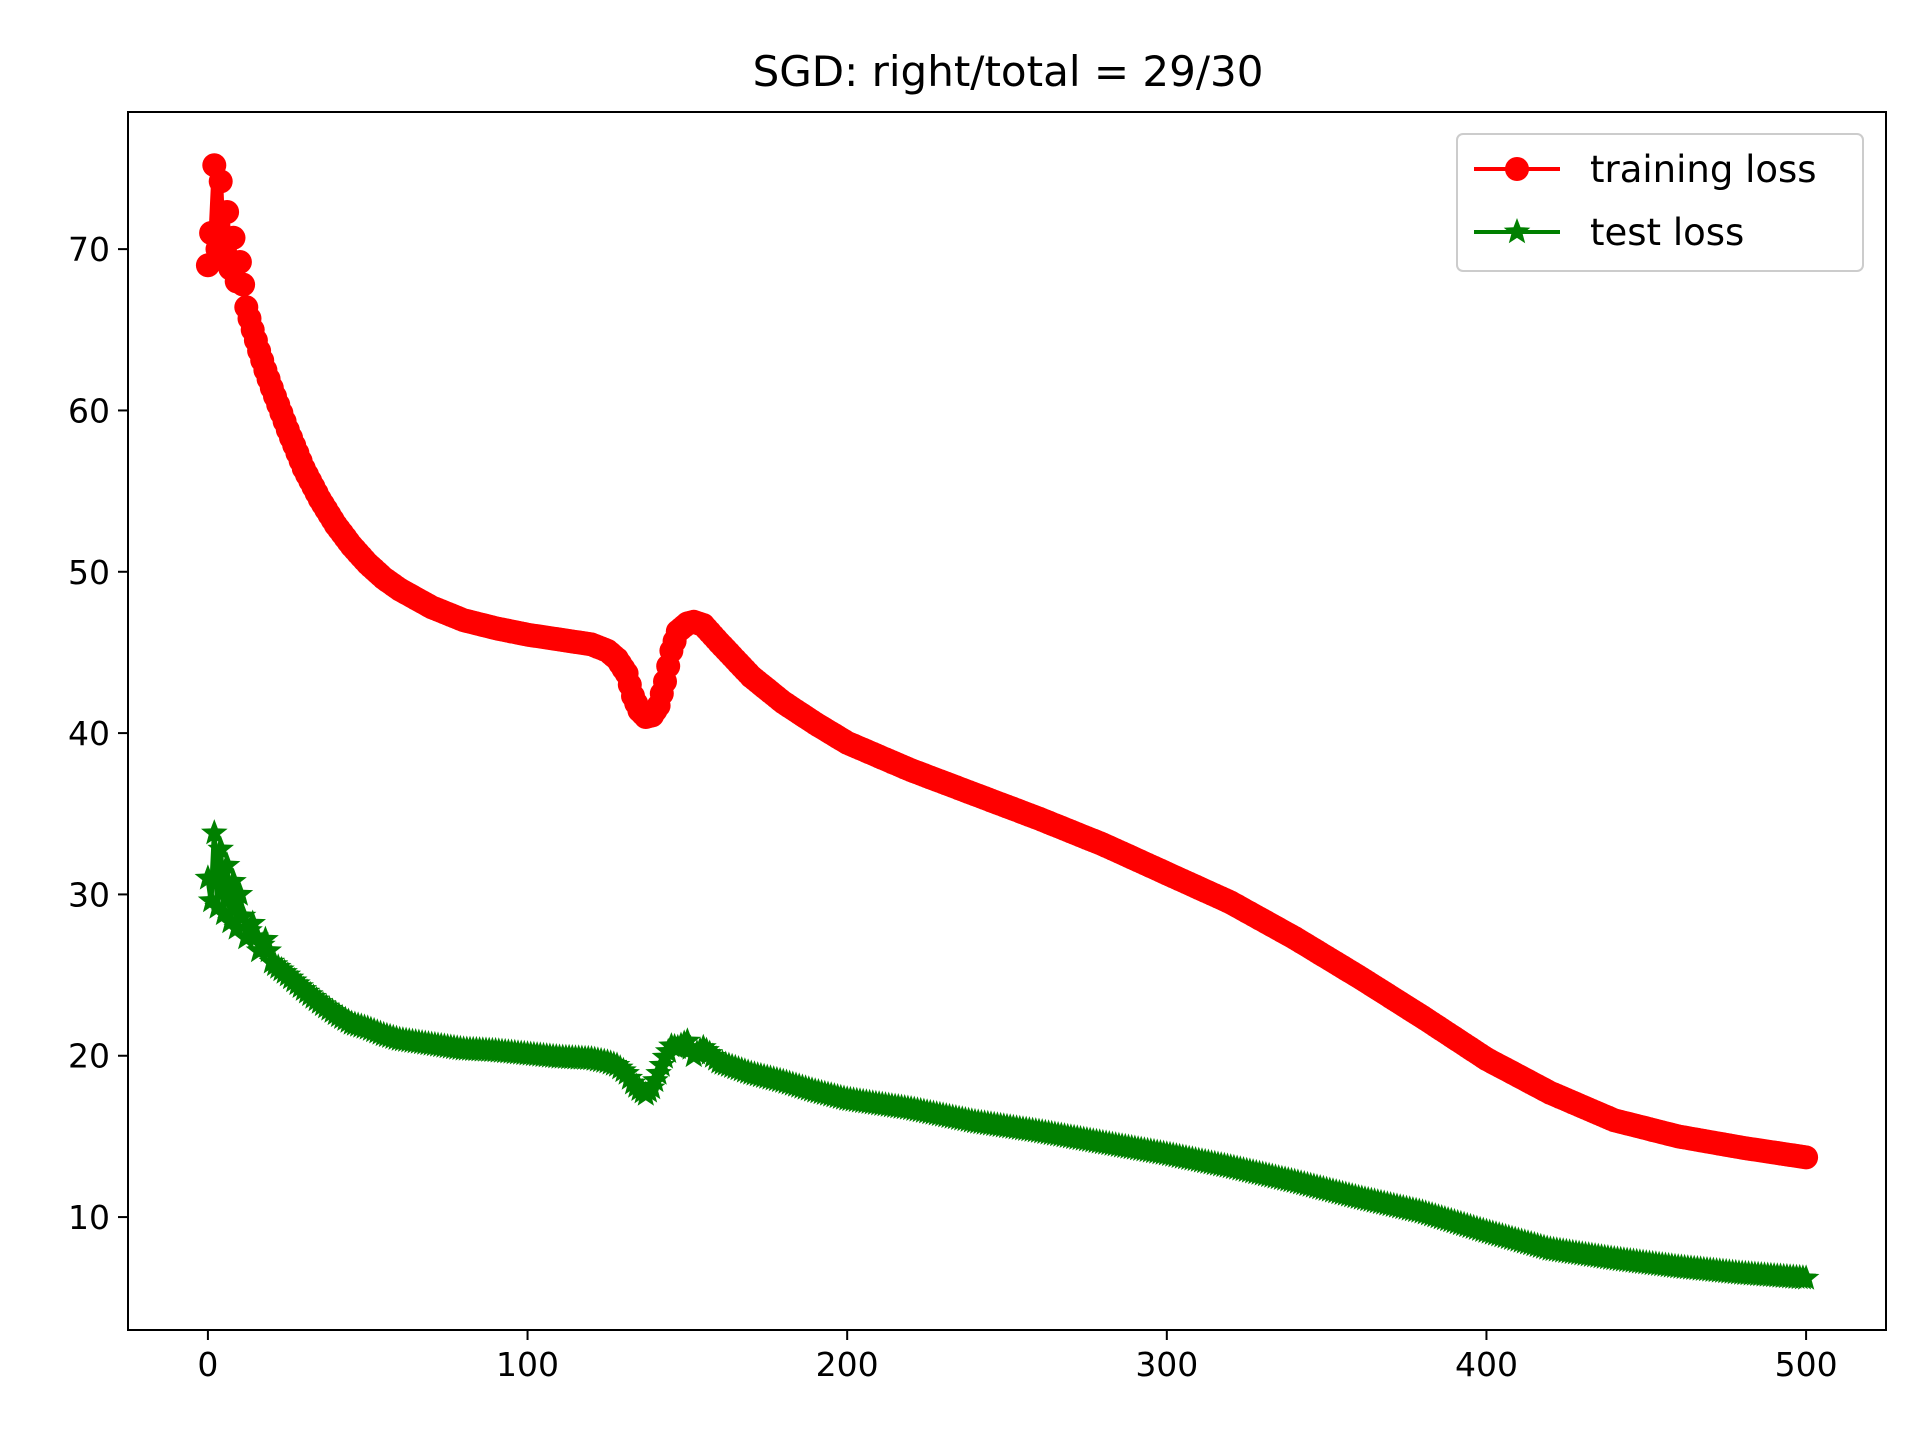 The height and width of the screenshot is (1440, 1920). Describe the element at coordinates (207, 1364) in the screenshot. I see `x-tick-label: 0` at that location.